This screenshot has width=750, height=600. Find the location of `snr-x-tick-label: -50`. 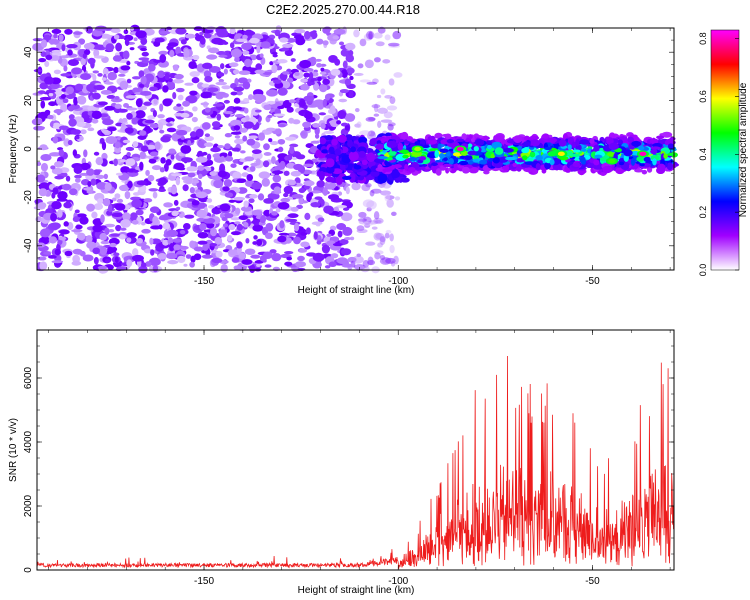

snr-x-tick-label: -50 is located at coordinates (592, 581).